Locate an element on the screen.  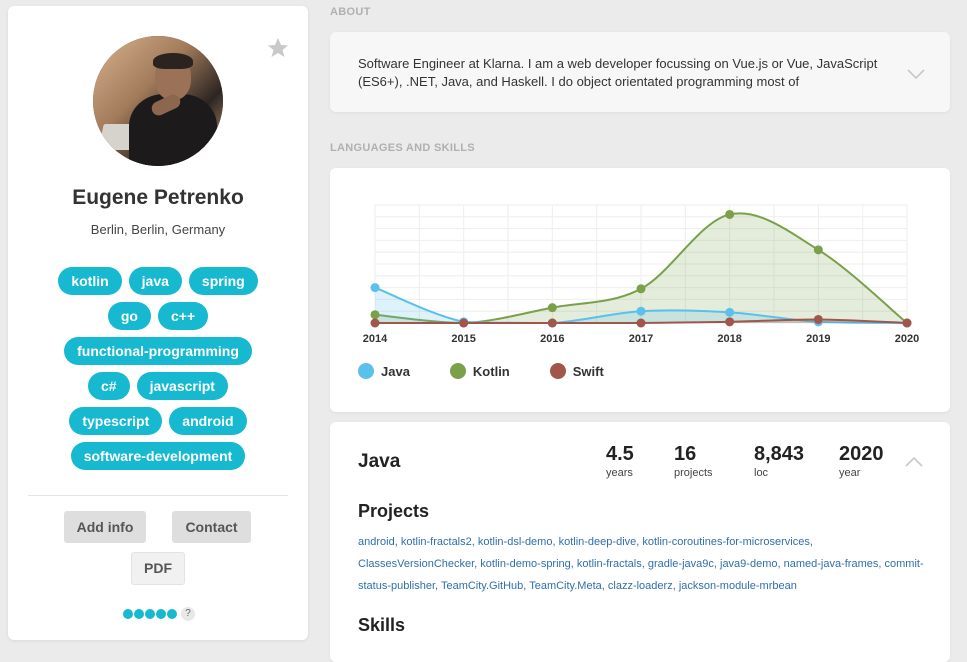
legend-item-swift: Swift is located at coordinates (576, 371).